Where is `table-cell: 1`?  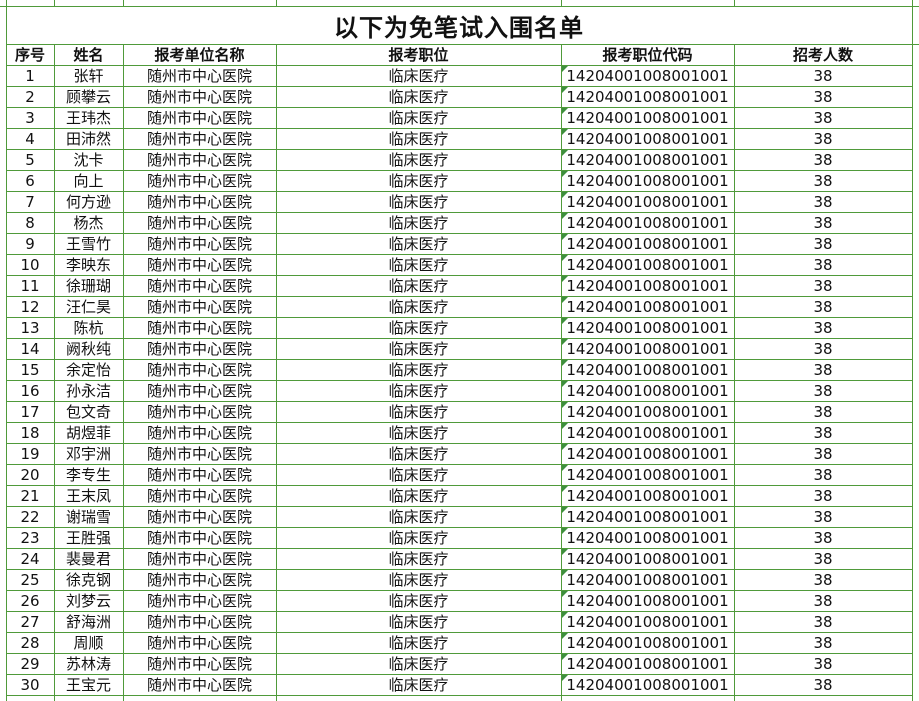 table-cell: 1 is located at coordinates (30, 75).